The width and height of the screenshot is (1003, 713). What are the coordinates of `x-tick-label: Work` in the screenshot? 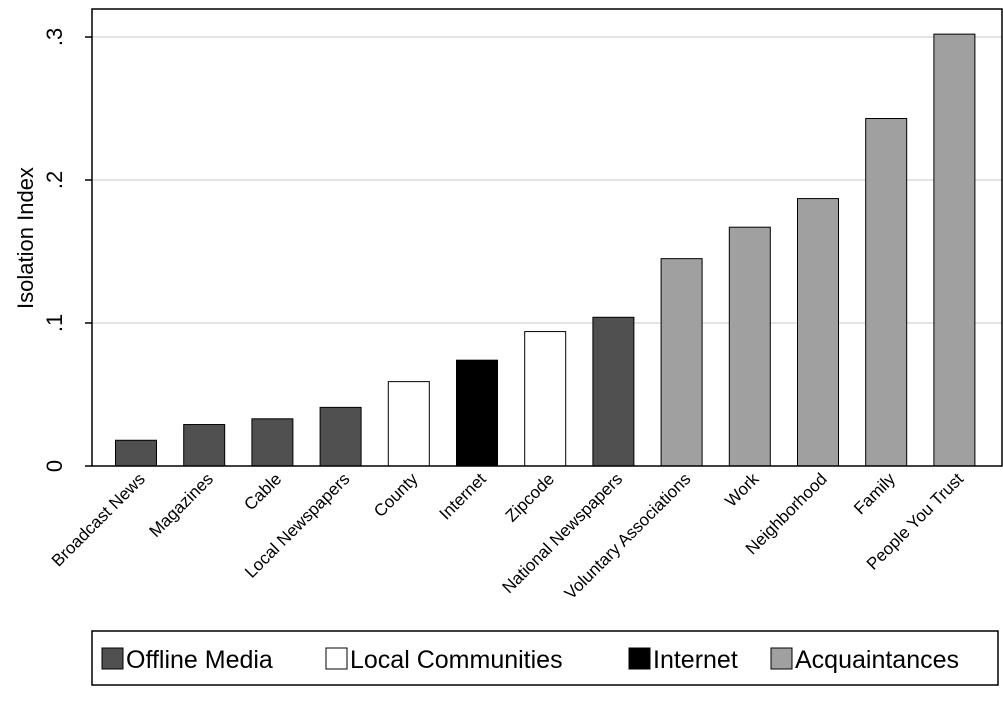 It's located at (742, 490).